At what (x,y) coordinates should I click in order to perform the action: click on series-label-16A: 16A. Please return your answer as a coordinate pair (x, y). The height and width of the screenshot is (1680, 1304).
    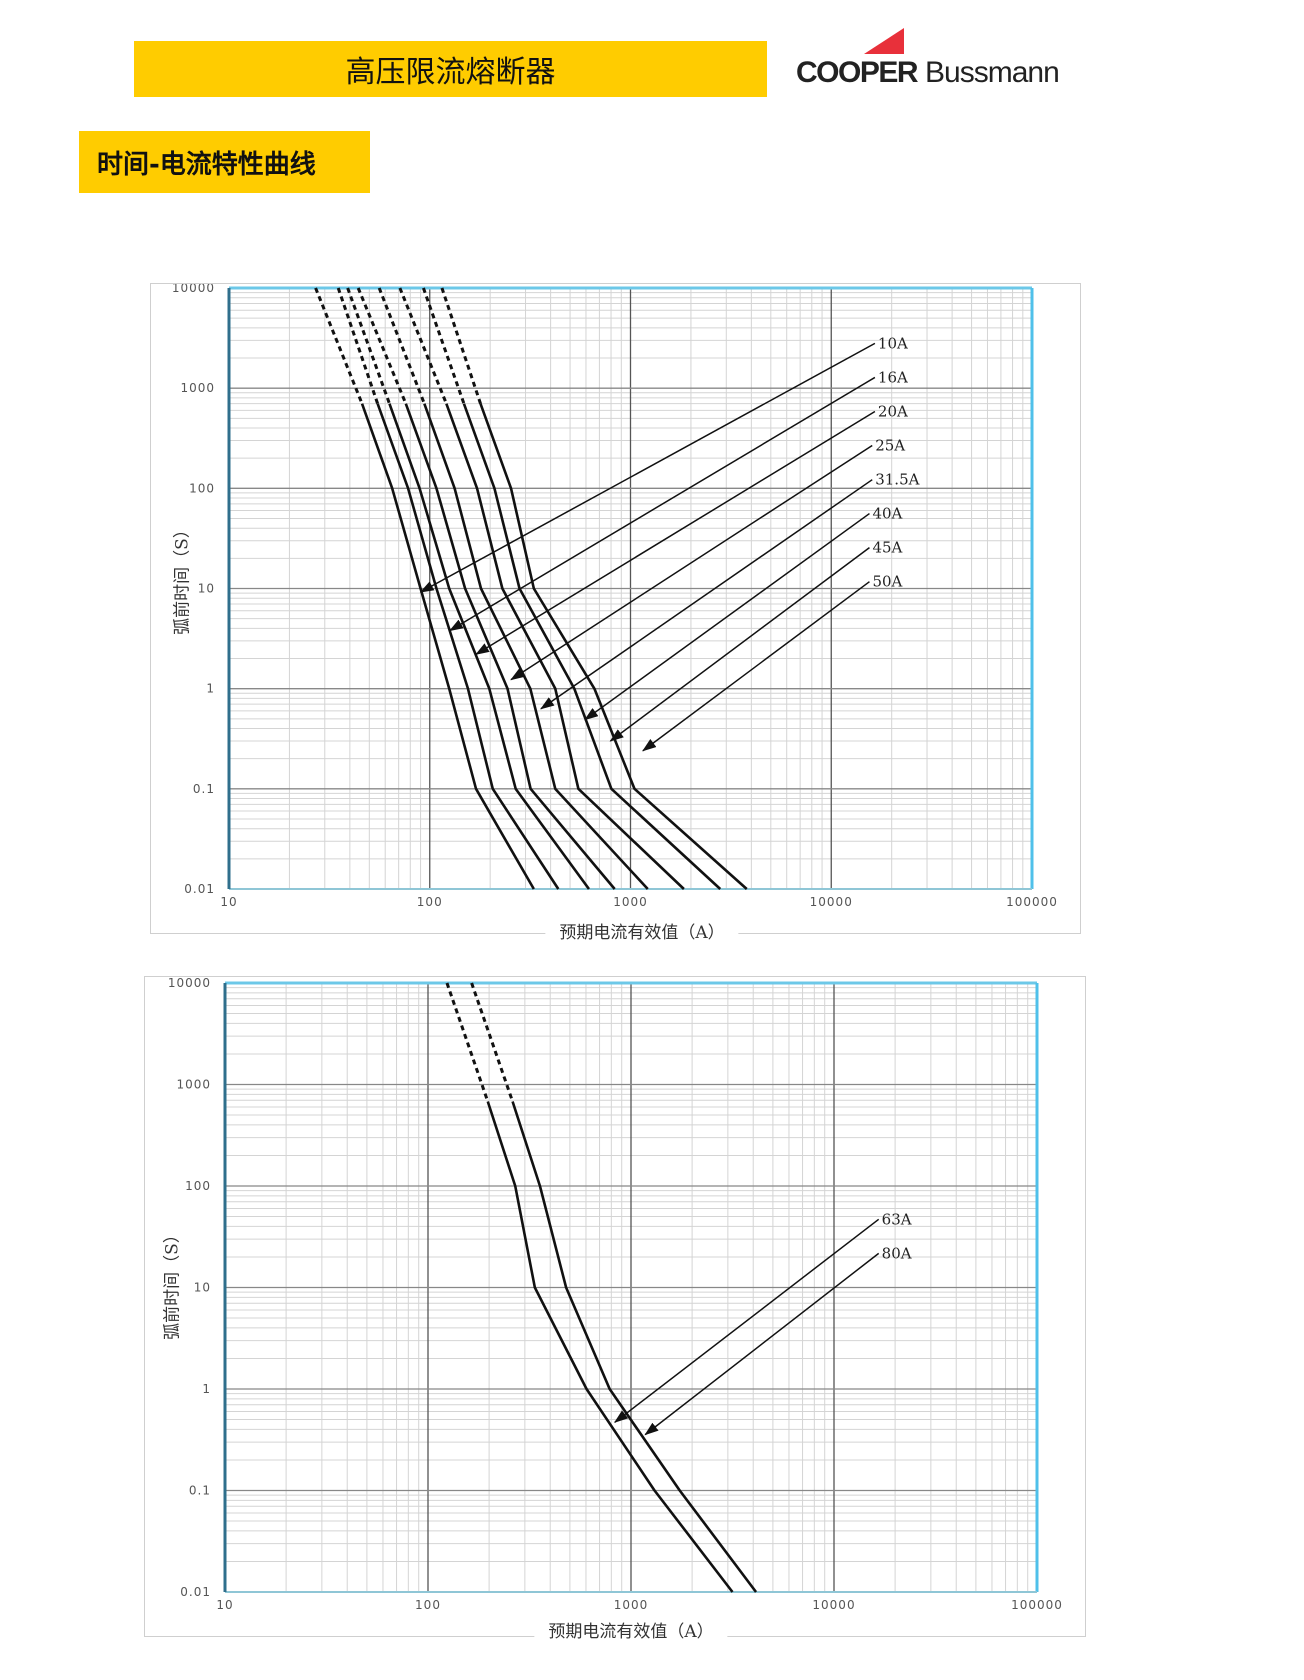
    Looking at the image, I should click on (893, 377).